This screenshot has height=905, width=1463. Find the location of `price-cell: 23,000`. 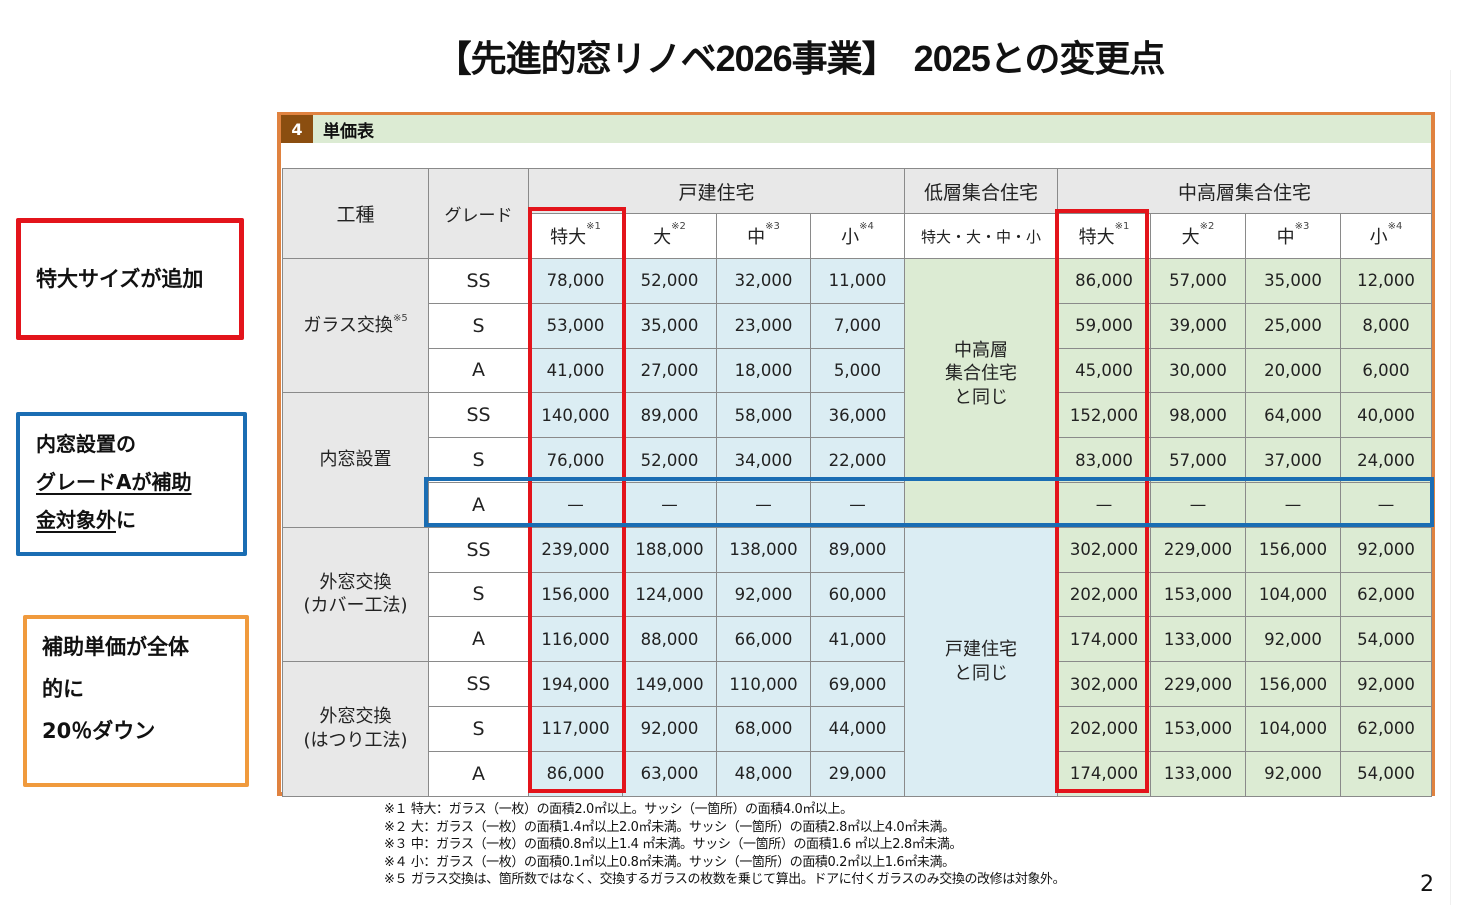

price-cell: 23,000 is located at coordinates (763, 325).